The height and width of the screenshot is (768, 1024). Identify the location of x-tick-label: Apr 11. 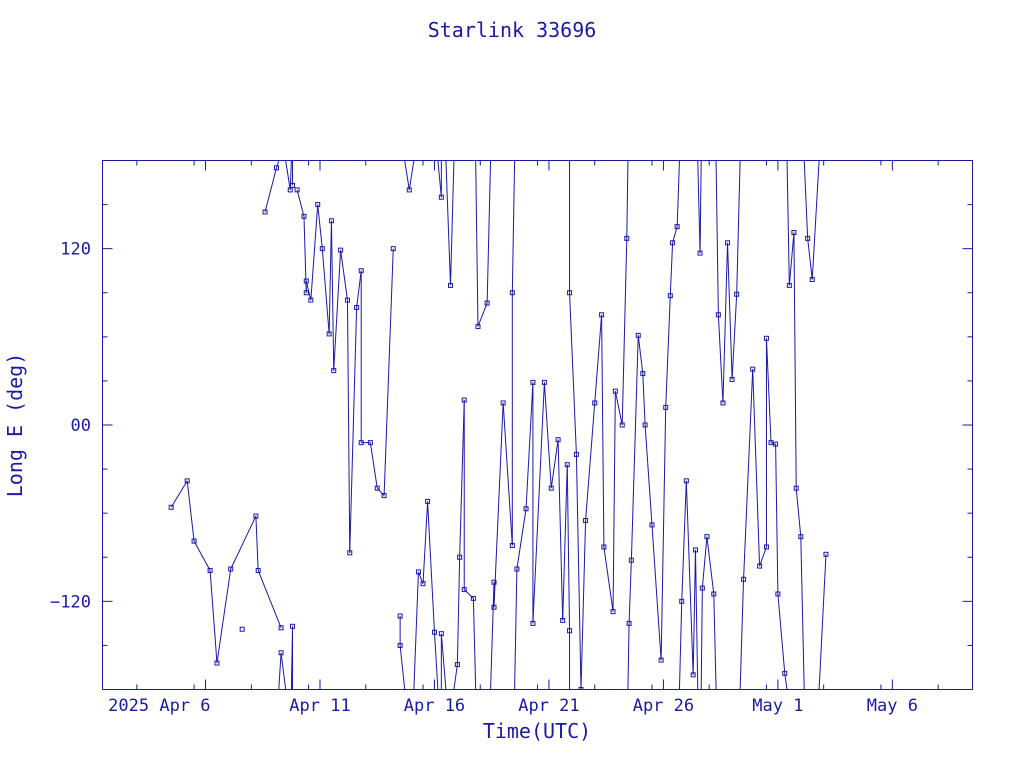
(319, 706).